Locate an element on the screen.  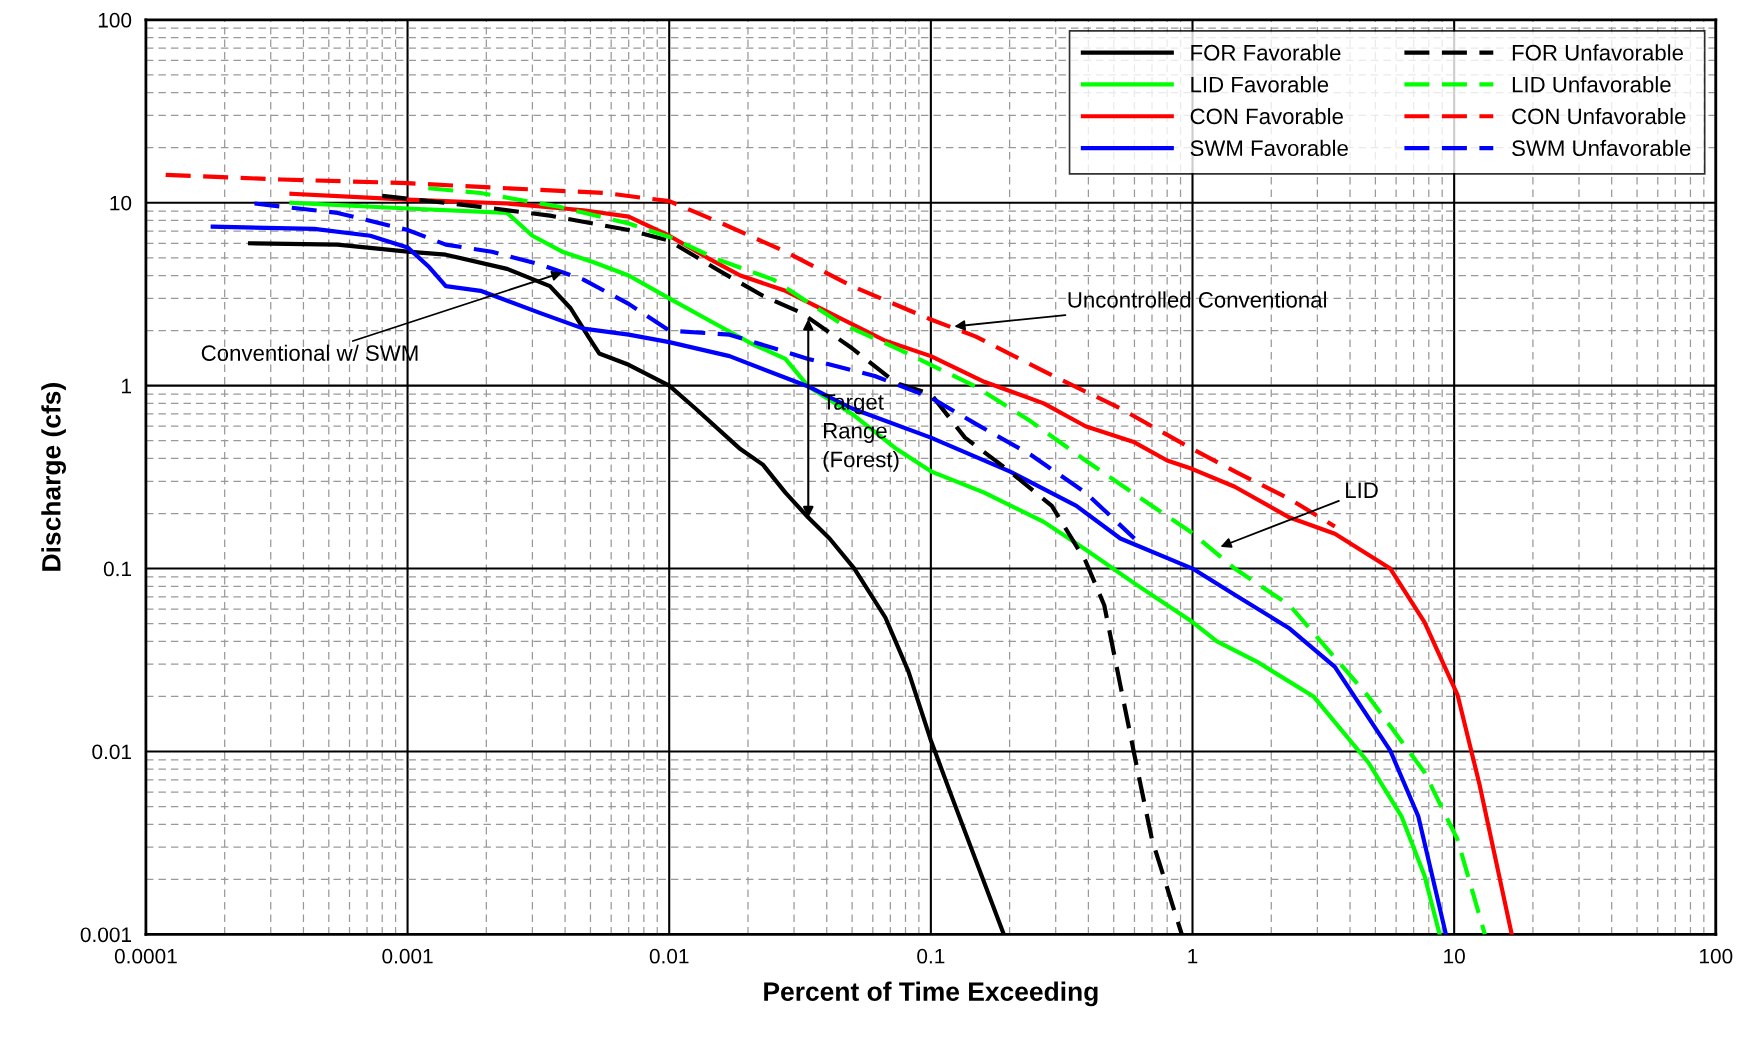
legend-label: CON Unfavorable is located at coordinates (1599, 116).